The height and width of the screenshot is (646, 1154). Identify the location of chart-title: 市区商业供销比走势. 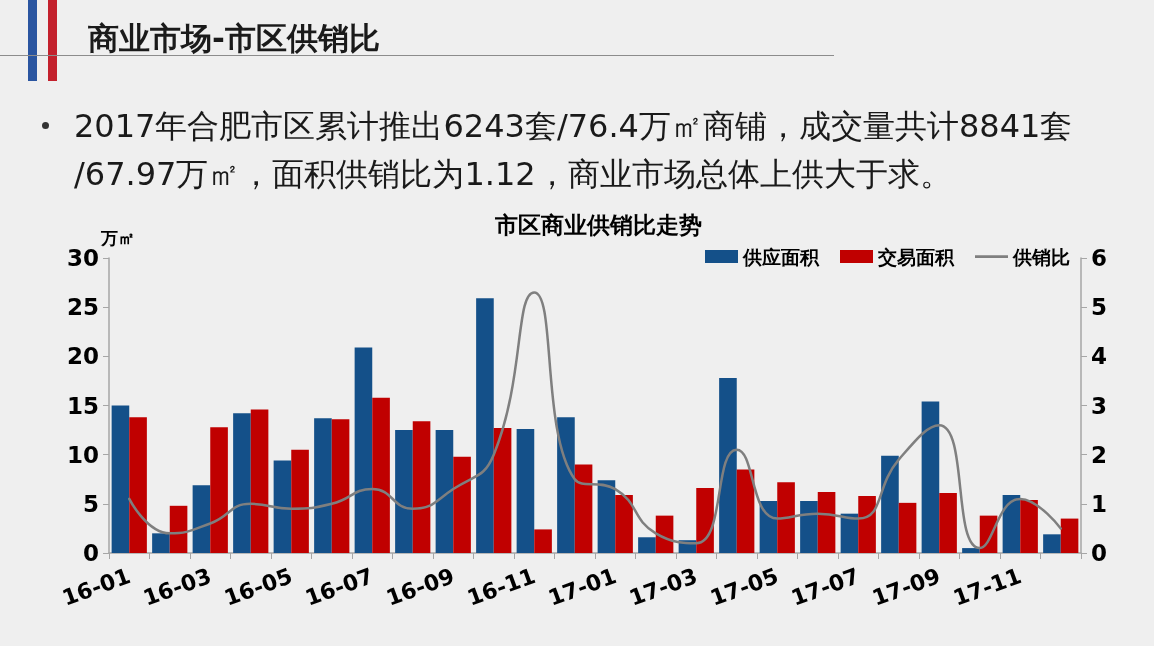
(598, 224).